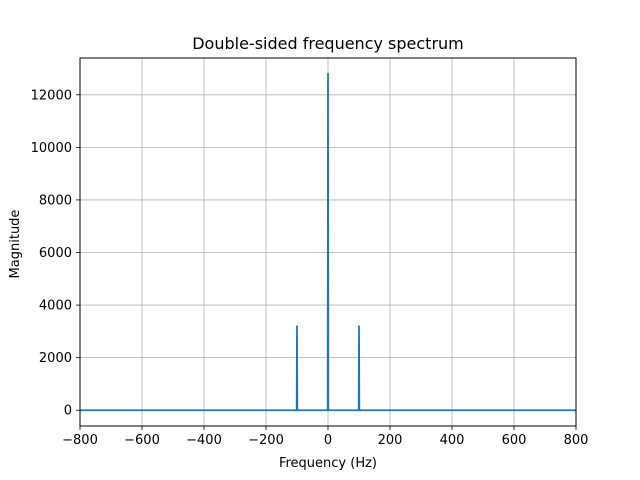 This screenshot has width=640, height=480. I want to click on y-tick-label: 0, so click(68, 411).